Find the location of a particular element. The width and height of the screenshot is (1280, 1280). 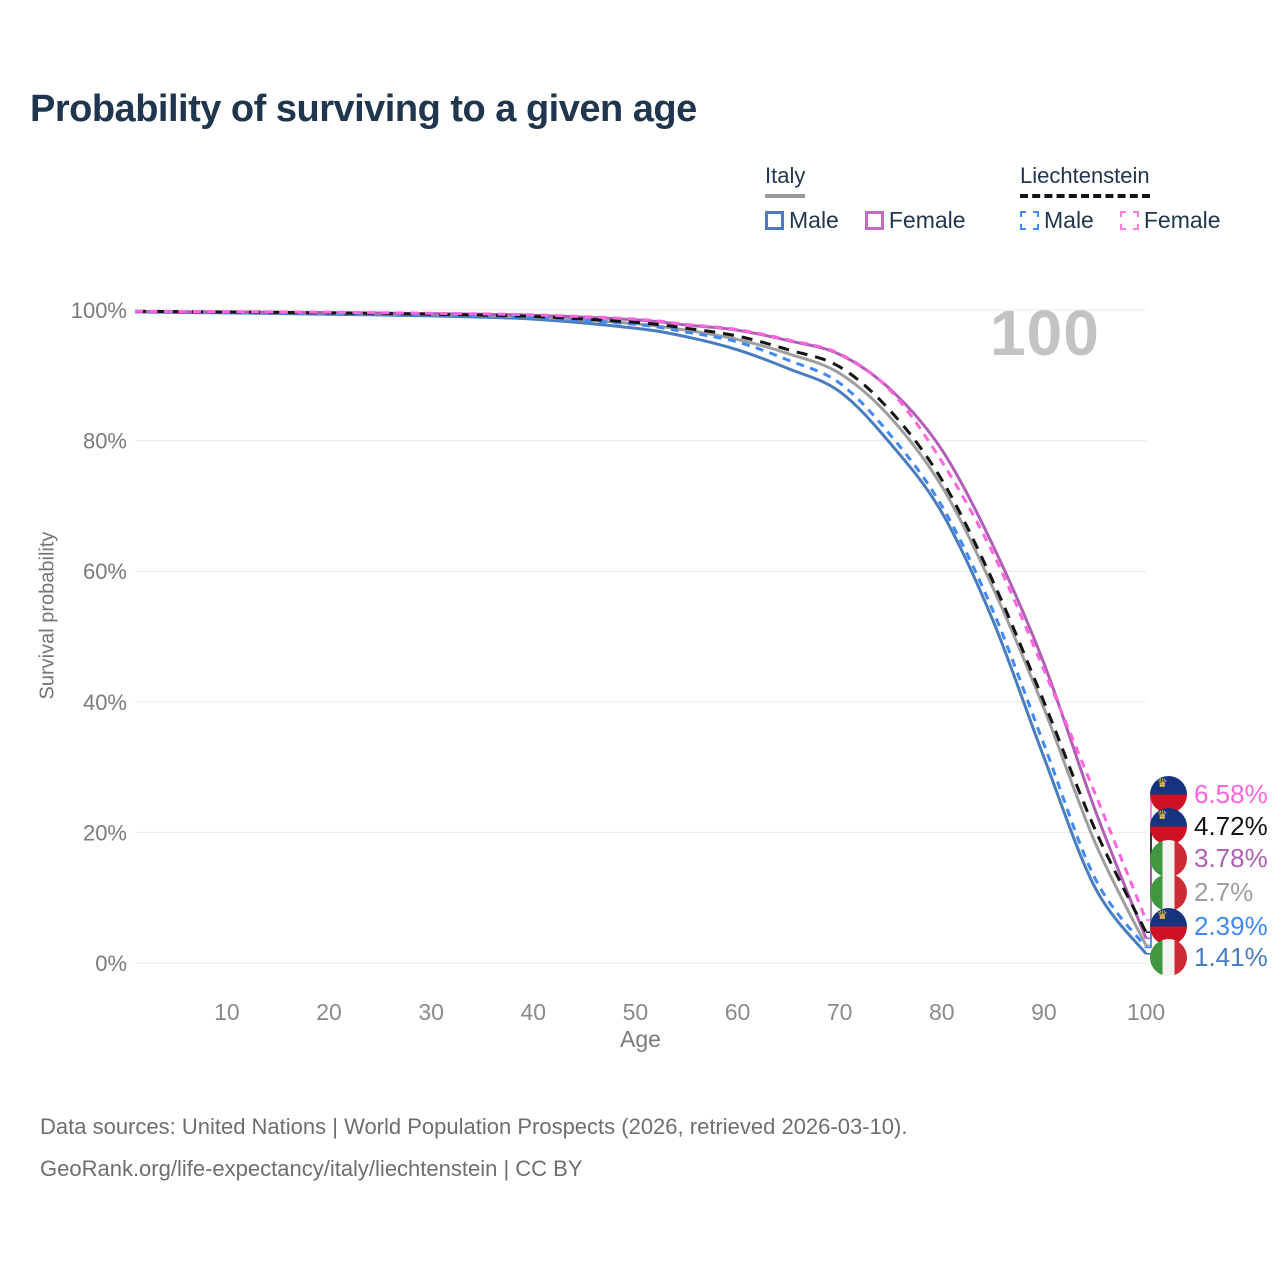

x-tick-label: 80 is located at coordinates (942, 1012).